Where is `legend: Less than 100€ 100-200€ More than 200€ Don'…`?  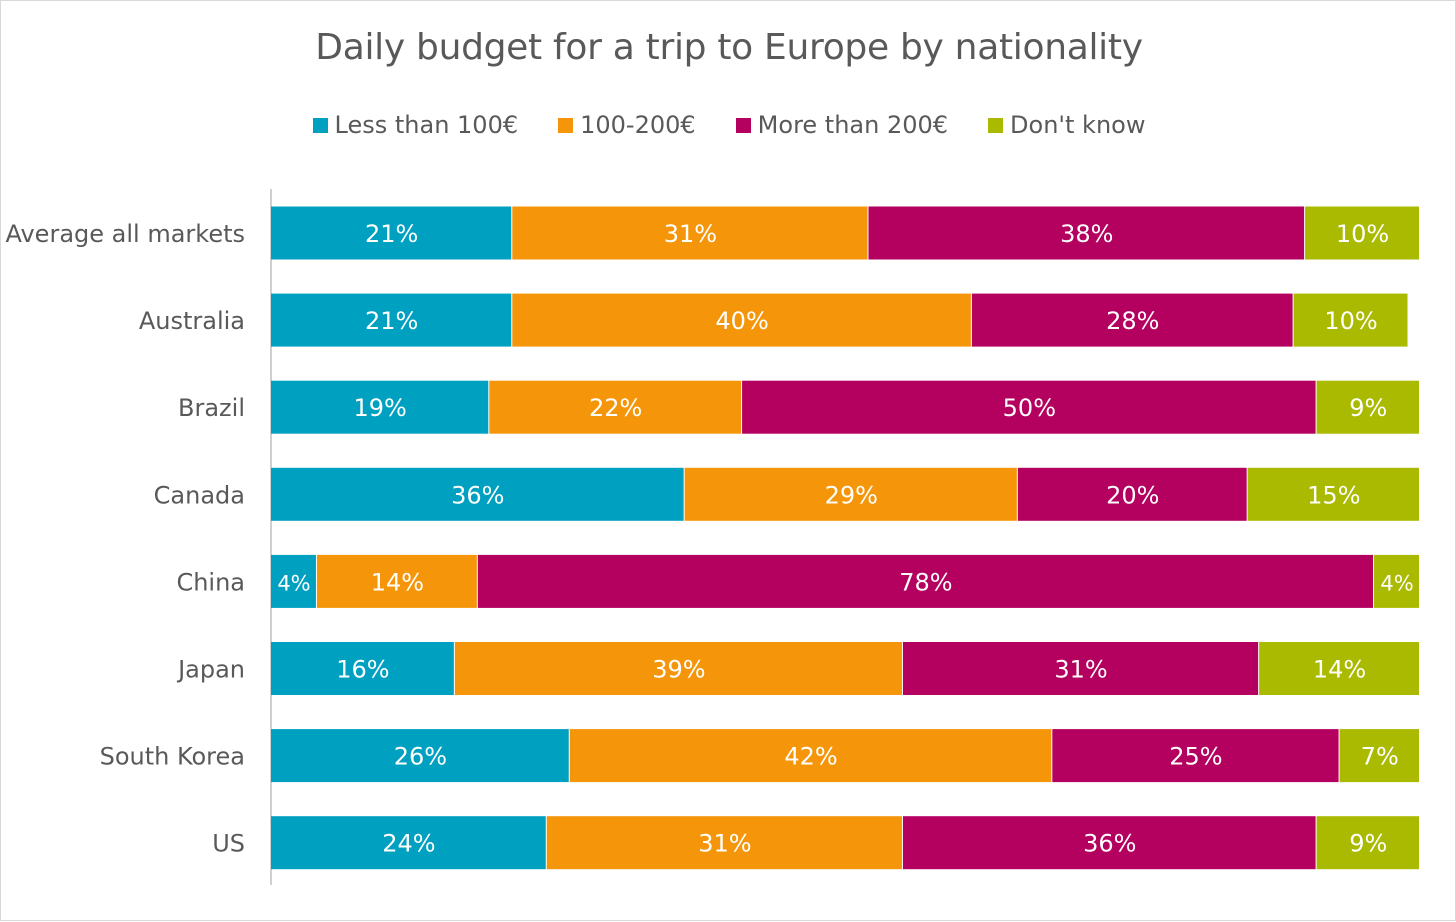
legend: Less than 100€ 100-200€ More than 200€ Don'… is located at coordinates (728, 125).